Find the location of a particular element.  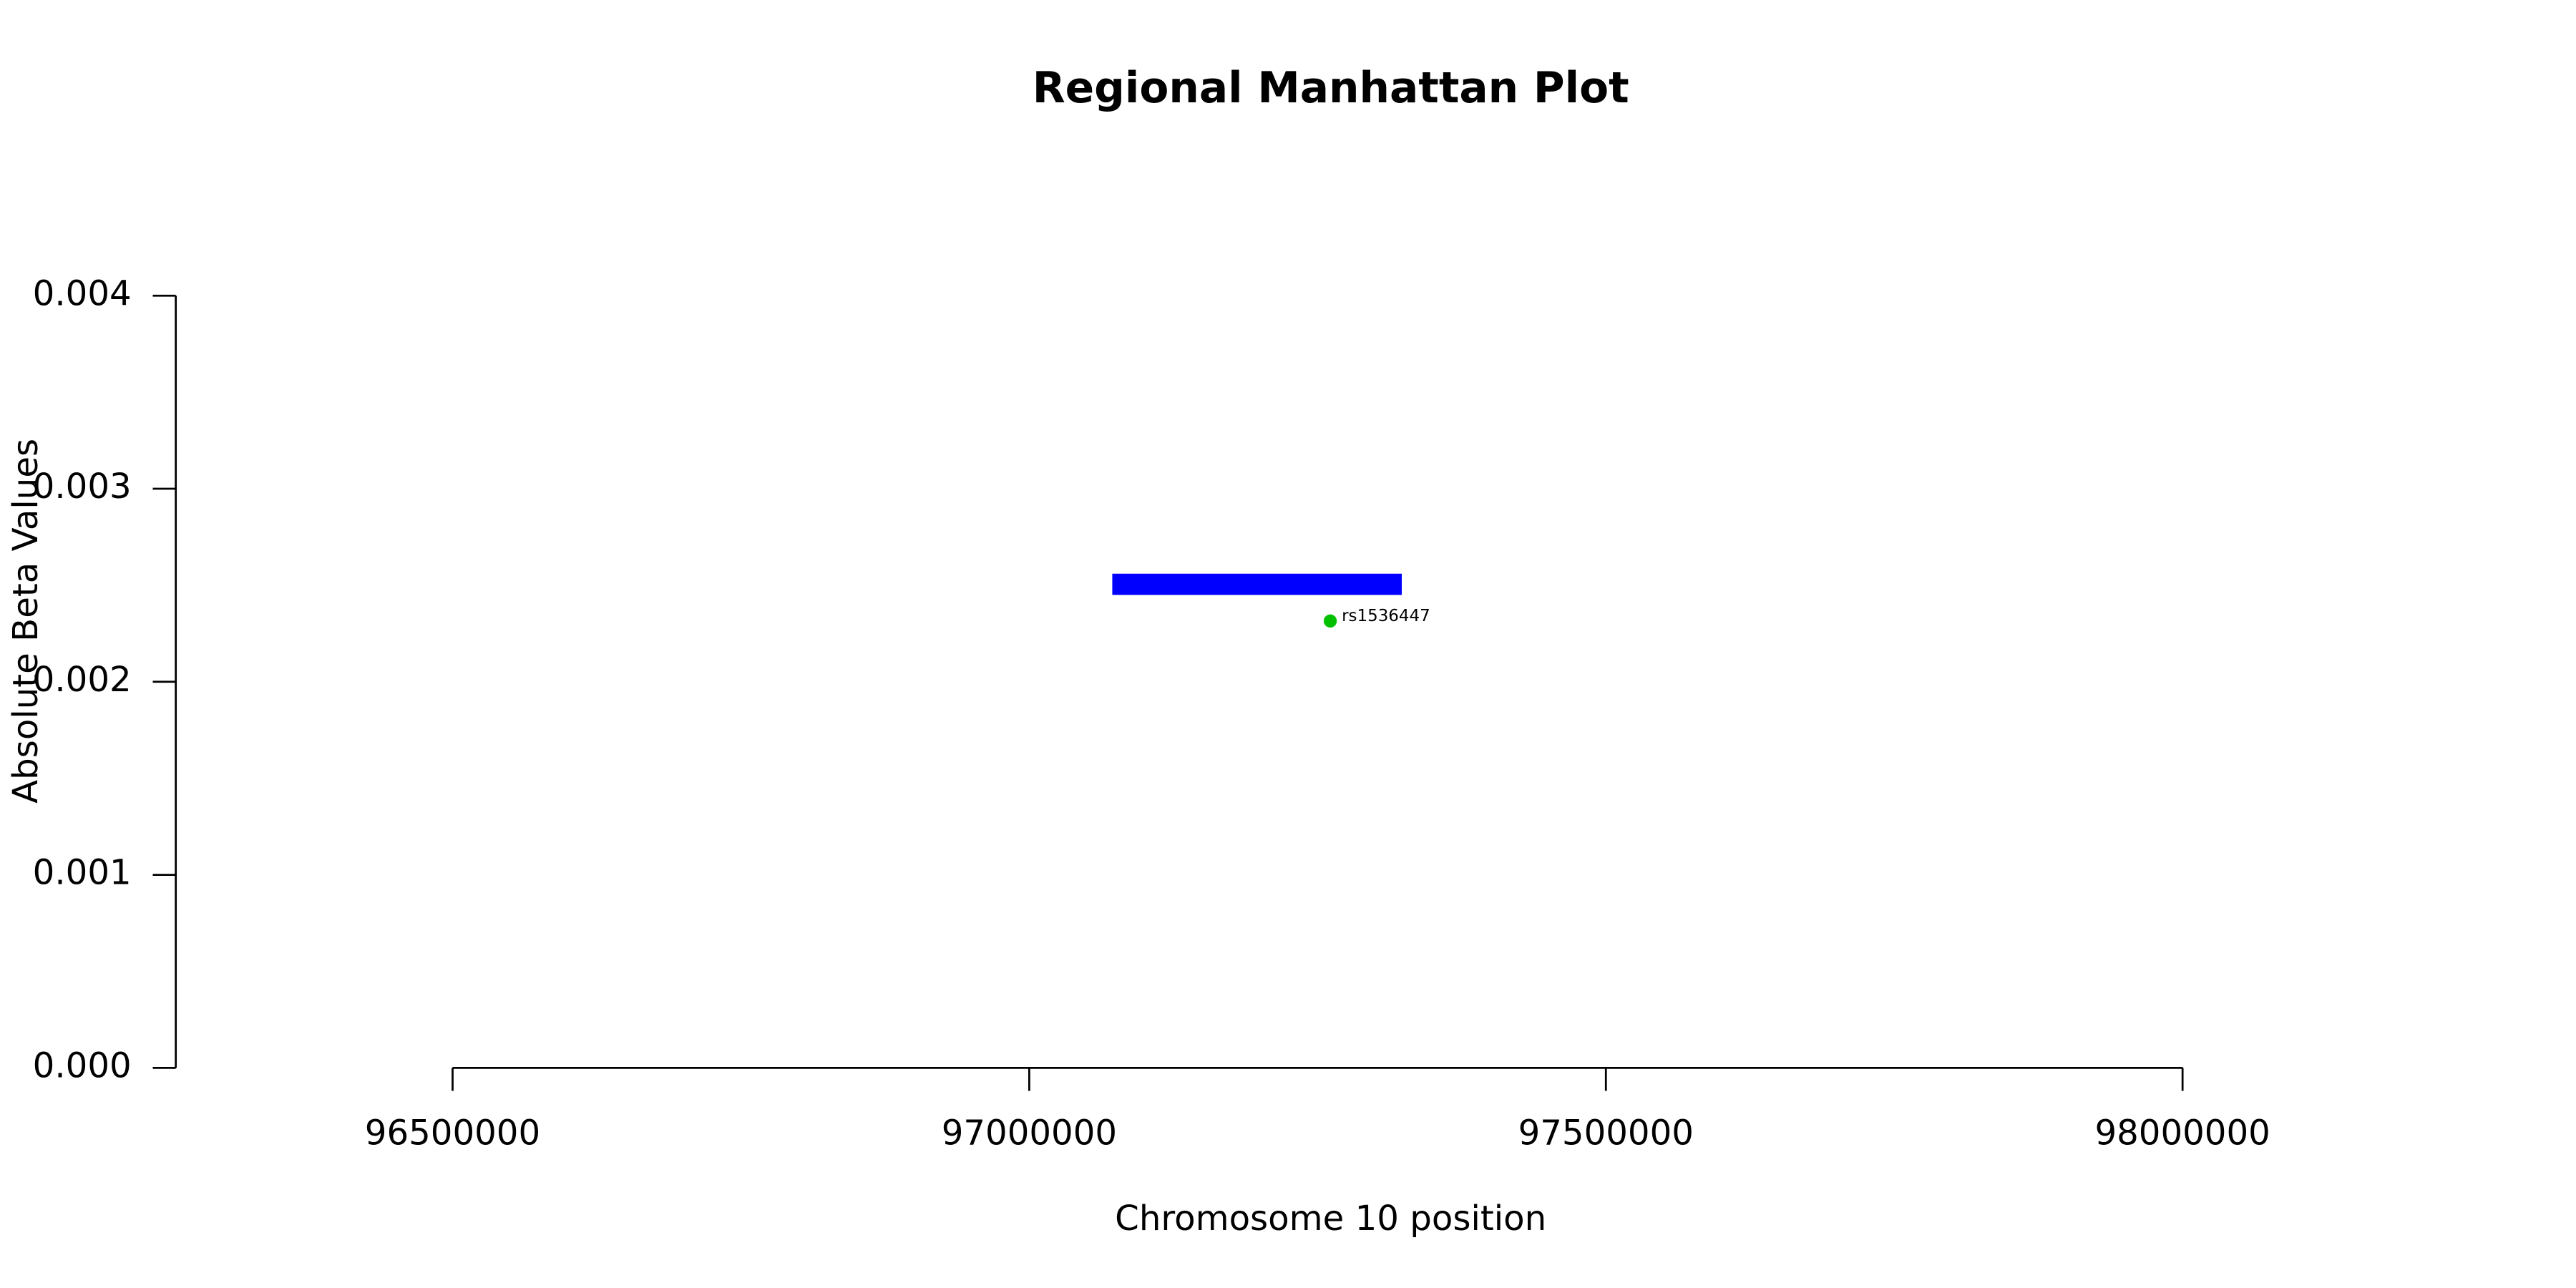

y-tick-label: 0.001 is located at coordinates (82, 873).